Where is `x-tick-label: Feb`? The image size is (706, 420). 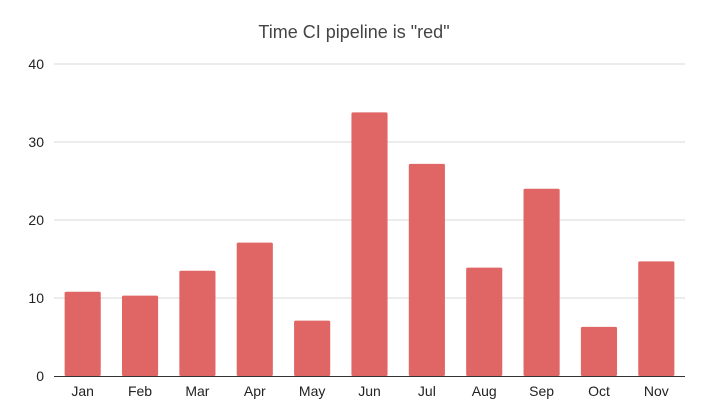
x-tick-label: Feb is located at coordinates (140, 391).